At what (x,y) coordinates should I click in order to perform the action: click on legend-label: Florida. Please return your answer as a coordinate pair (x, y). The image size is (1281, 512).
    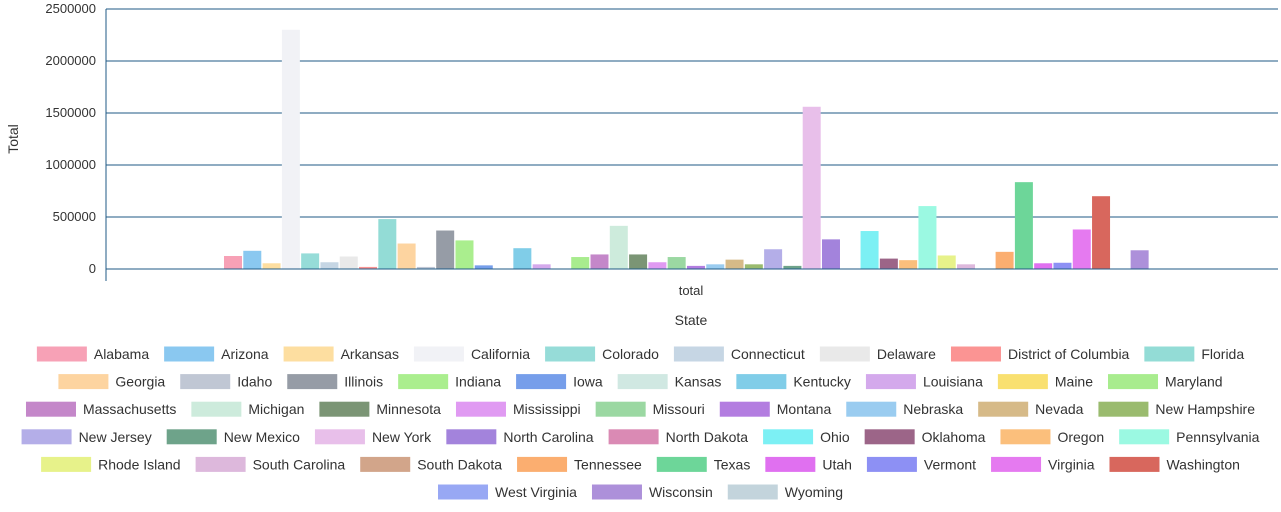
    Looking at the image, I should click on (1222, 354).